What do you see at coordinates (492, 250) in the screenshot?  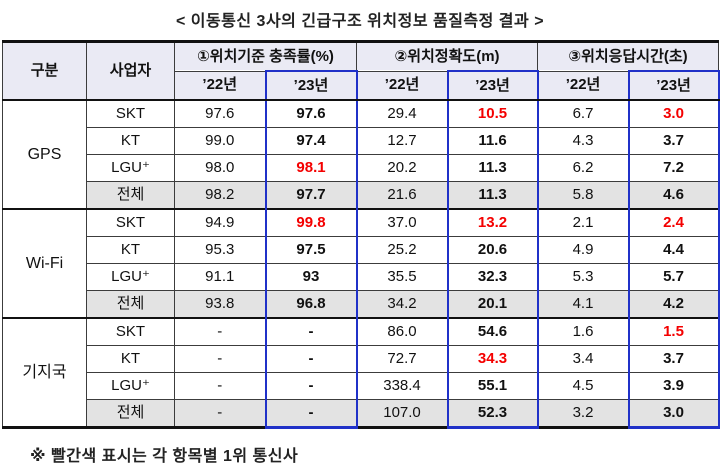 I see `value-cell: 20.6` at bounding box center [492, 250].